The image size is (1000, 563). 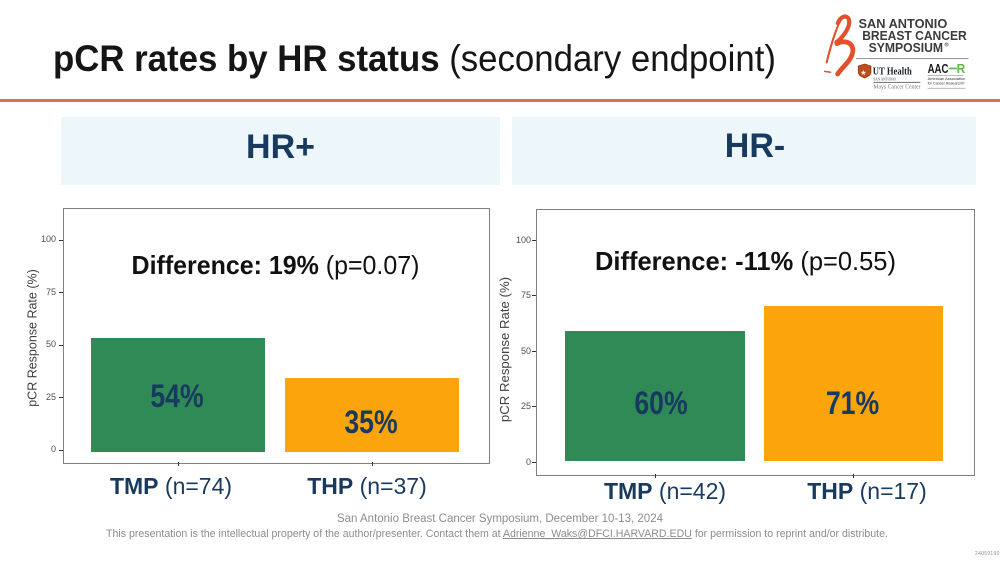 What do you see at coordinates (914, 35) in the screenshot?
I see `svg-text: BREAST CANCER` at bounding box center [914, 35].